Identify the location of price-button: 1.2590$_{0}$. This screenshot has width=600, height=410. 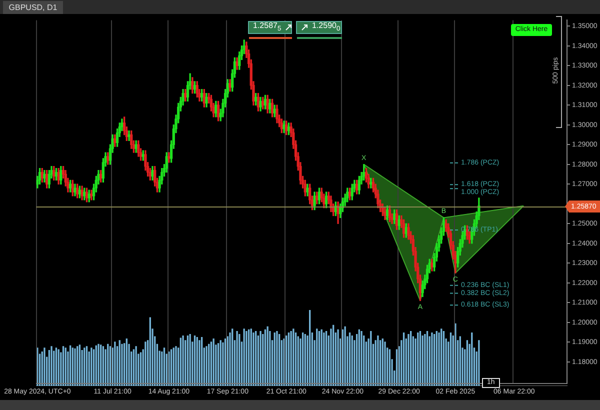
(319, 27).